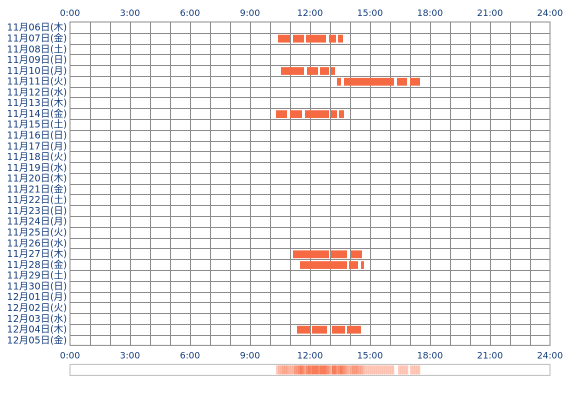 This screenshot has height=400, width=570. What do you see at coordinates (37, 114) in the screenshot?
I see `day-label: 11月14日(金)` at bounding box center [37, 114].